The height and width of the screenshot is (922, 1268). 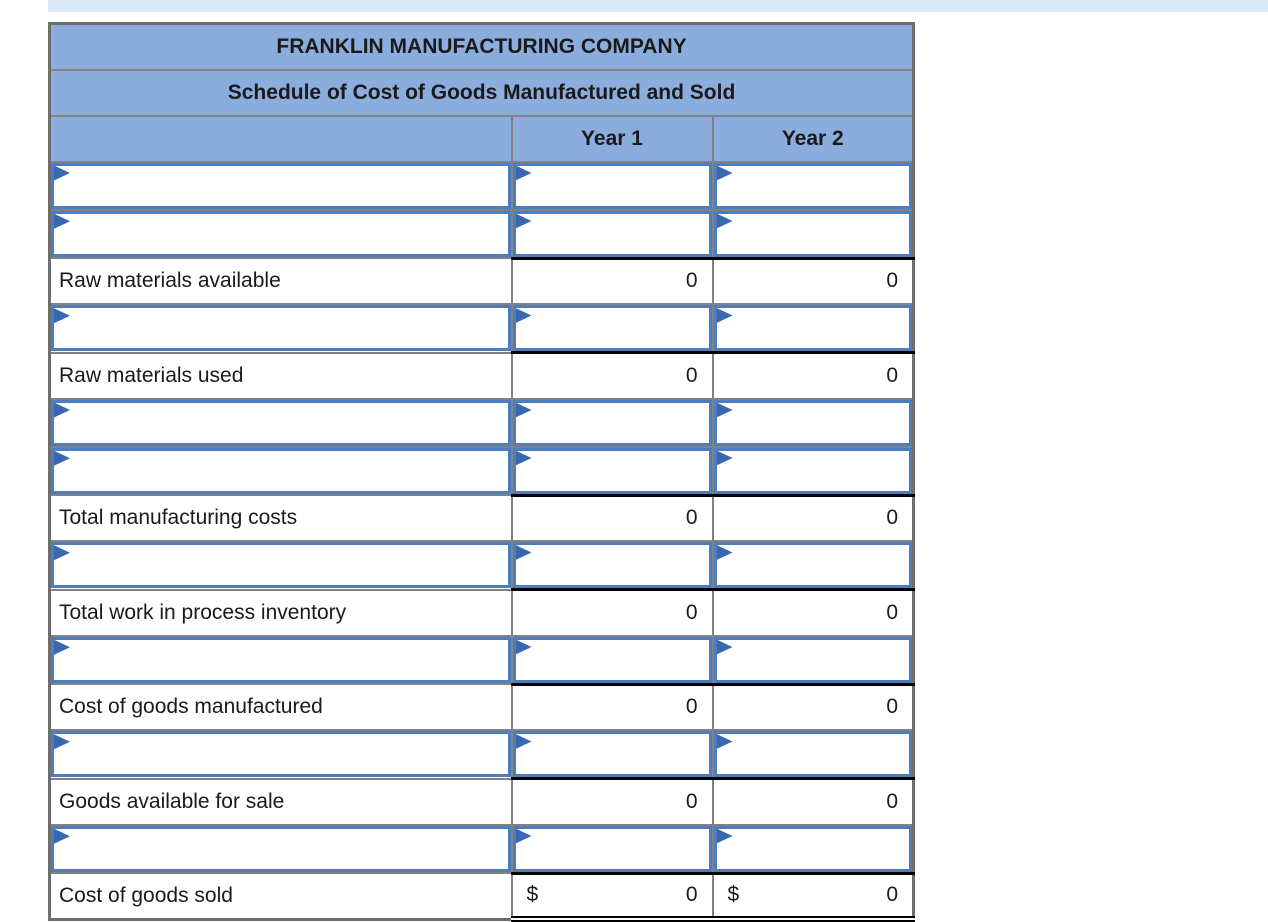 I want to click on row-label: Raw materials used, so click(x=280, y=375).